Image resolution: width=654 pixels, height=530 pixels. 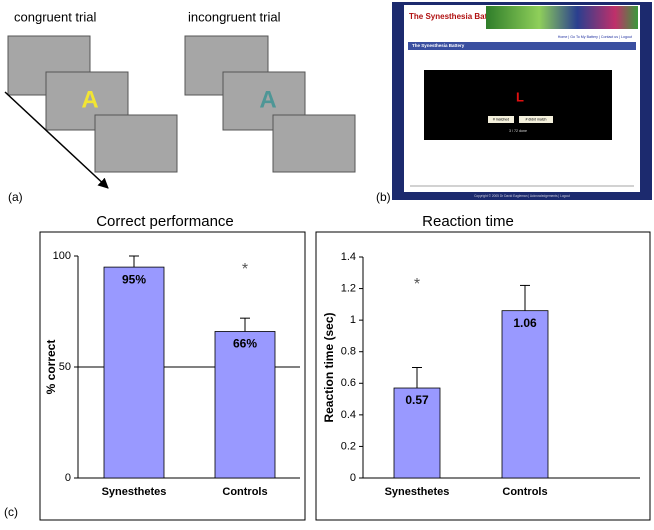 I want to click on y-axis-label: Reaction time (sec), so click(x=329, y=367).